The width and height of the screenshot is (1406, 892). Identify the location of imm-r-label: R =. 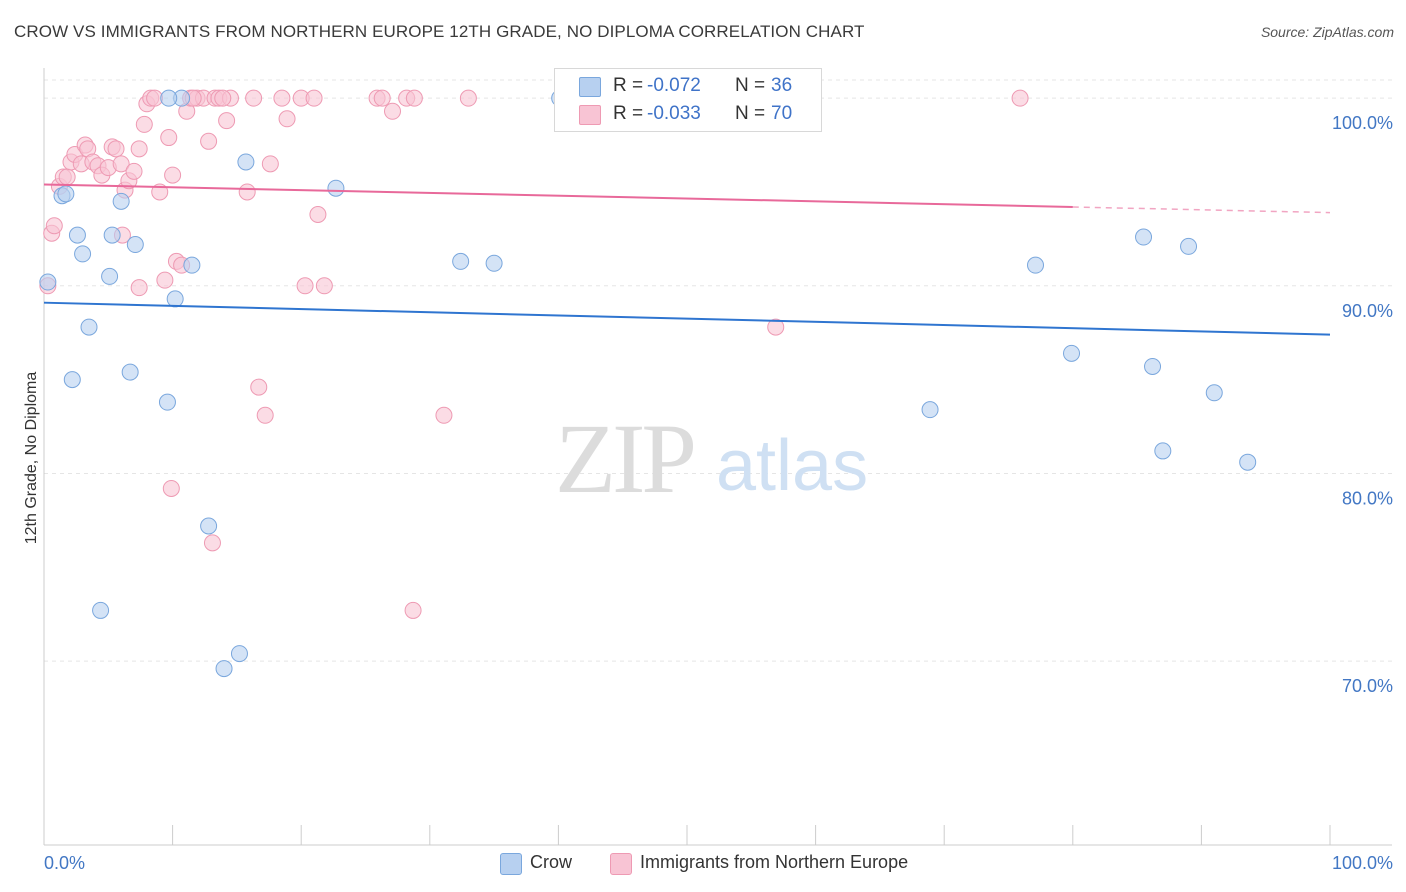
(628, 113).